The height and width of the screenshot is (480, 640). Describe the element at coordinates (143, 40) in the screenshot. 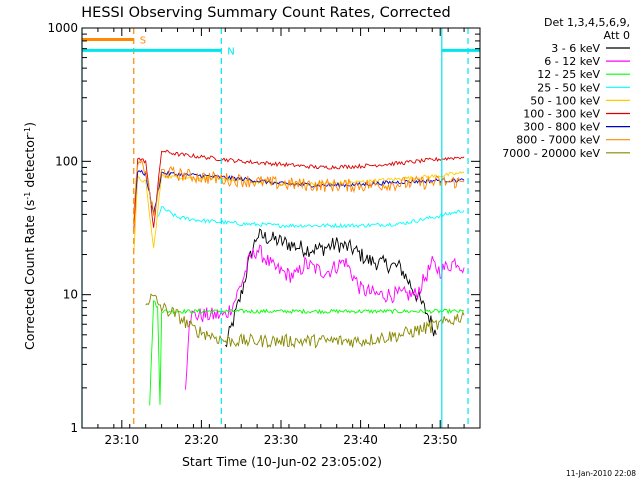

I see `flag-label-0: S` at that location.